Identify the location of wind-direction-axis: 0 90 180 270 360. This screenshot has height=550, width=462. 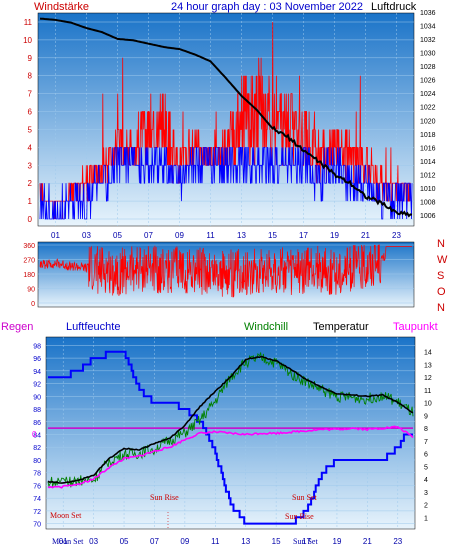
(29, 275).